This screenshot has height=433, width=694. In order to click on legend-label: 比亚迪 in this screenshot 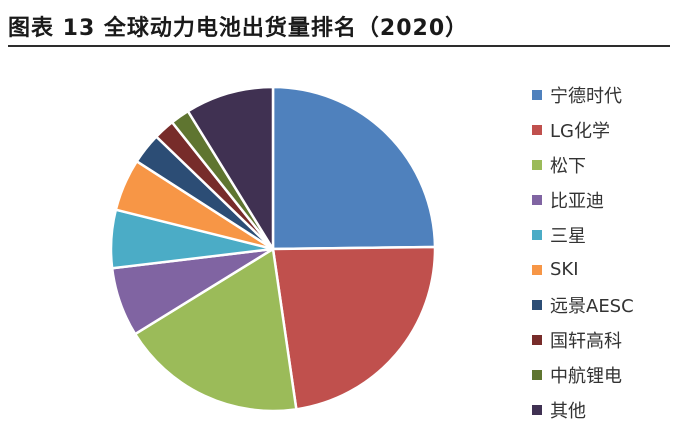, I will do `click(577, 201)`.